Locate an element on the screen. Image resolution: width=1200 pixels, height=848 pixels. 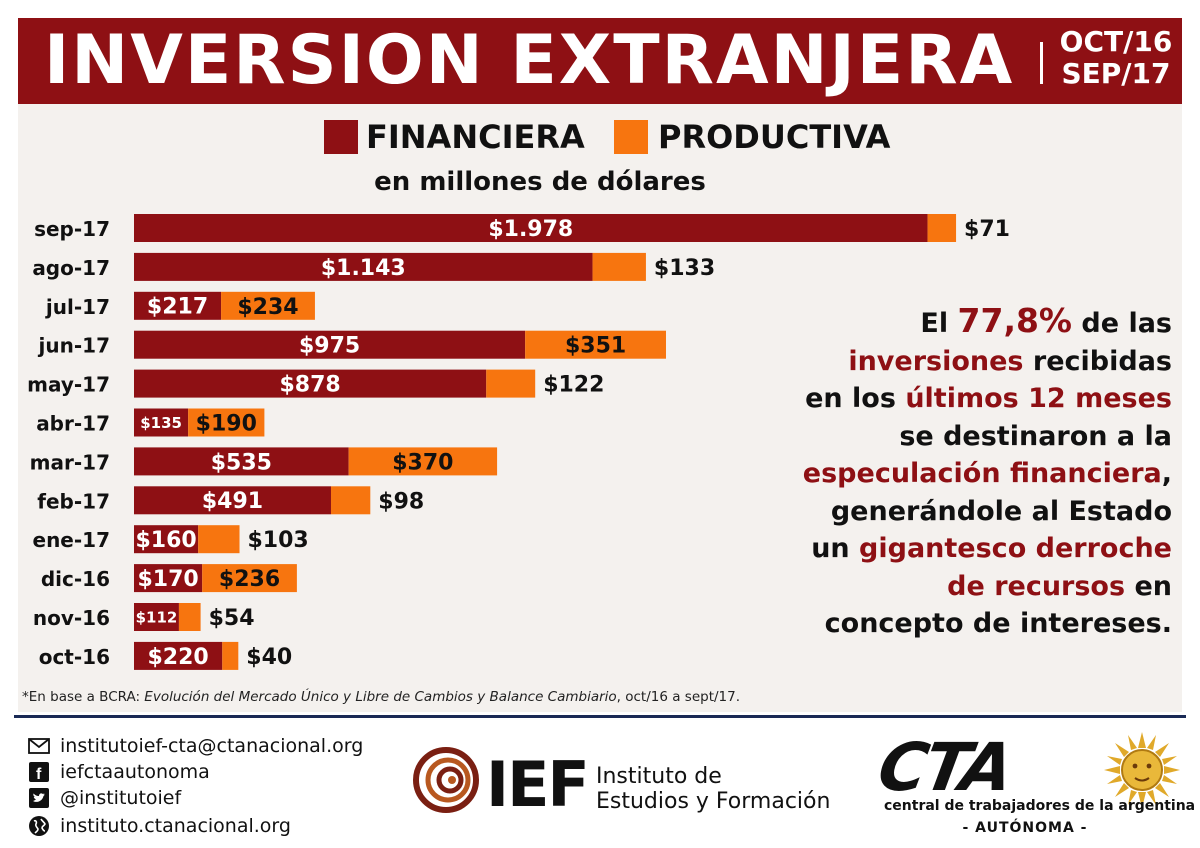
ief-name-line1: Instituto de is located at coordinates (659, 776).